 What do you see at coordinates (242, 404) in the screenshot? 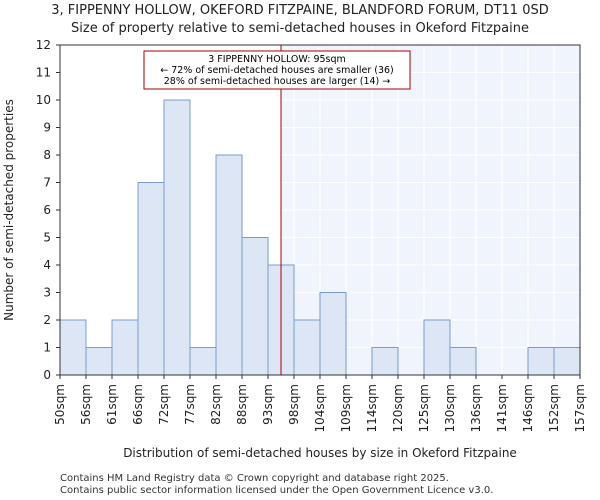
I see `x-tick-label: 88sqm` at bounding box center [242, 404].